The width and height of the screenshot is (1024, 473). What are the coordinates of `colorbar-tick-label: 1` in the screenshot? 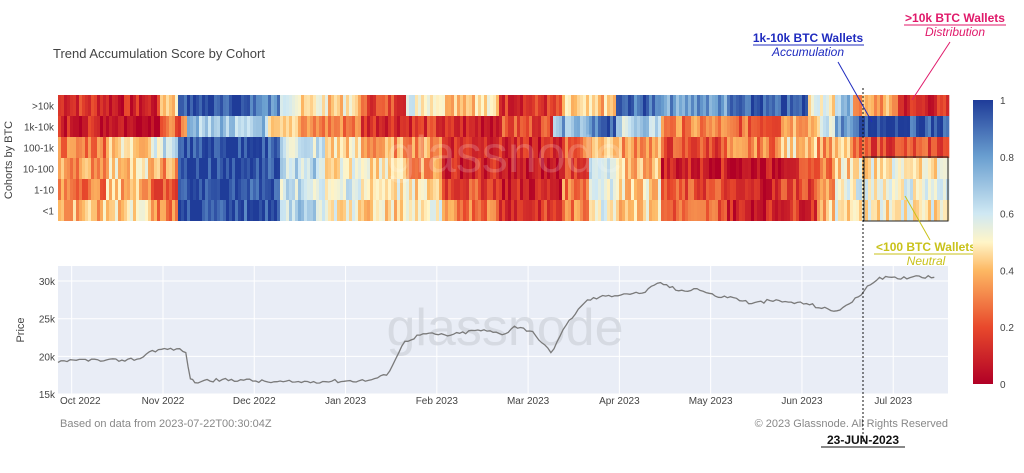 It's located at (1003, 101).